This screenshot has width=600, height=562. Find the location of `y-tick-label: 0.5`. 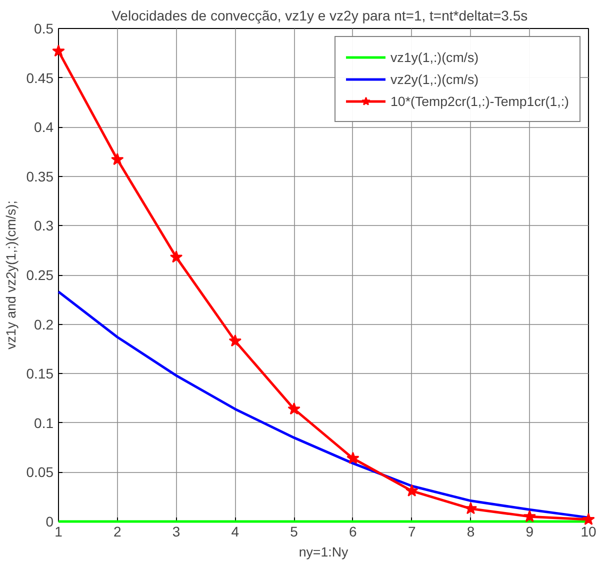

y-tick-label: 0.5 is located at coordinates (44, 28).